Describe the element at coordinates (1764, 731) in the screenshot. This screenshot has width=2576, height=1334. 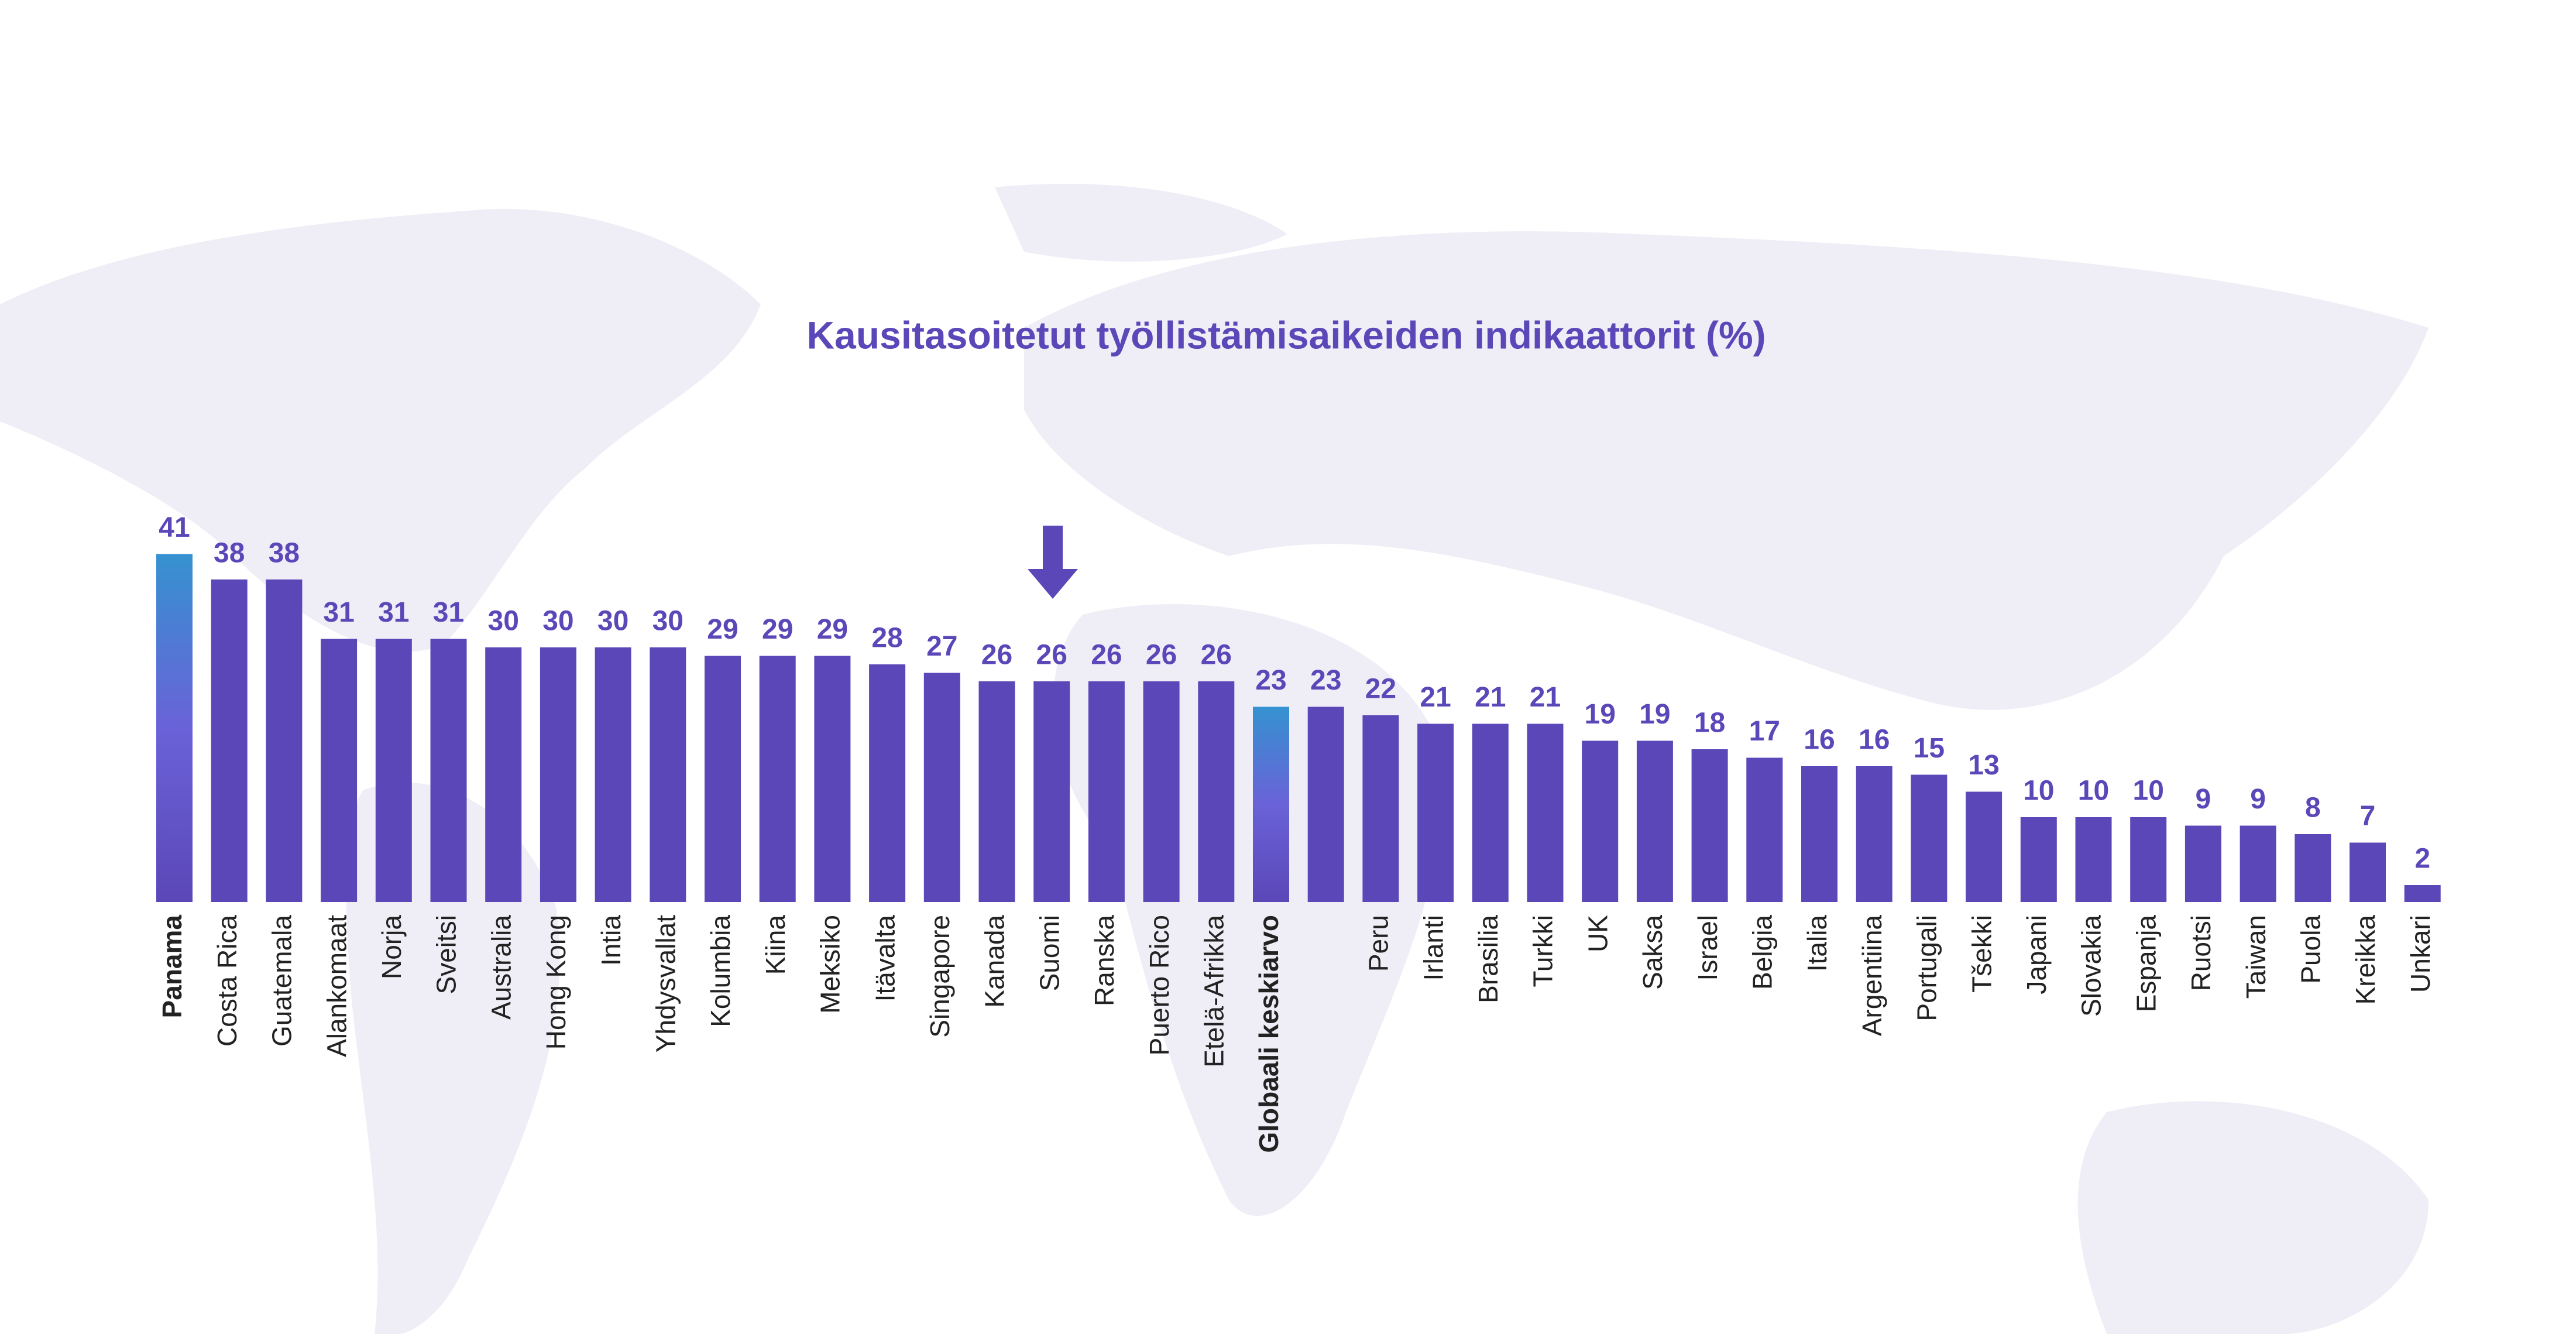
I see `value-label: 17` at that location.